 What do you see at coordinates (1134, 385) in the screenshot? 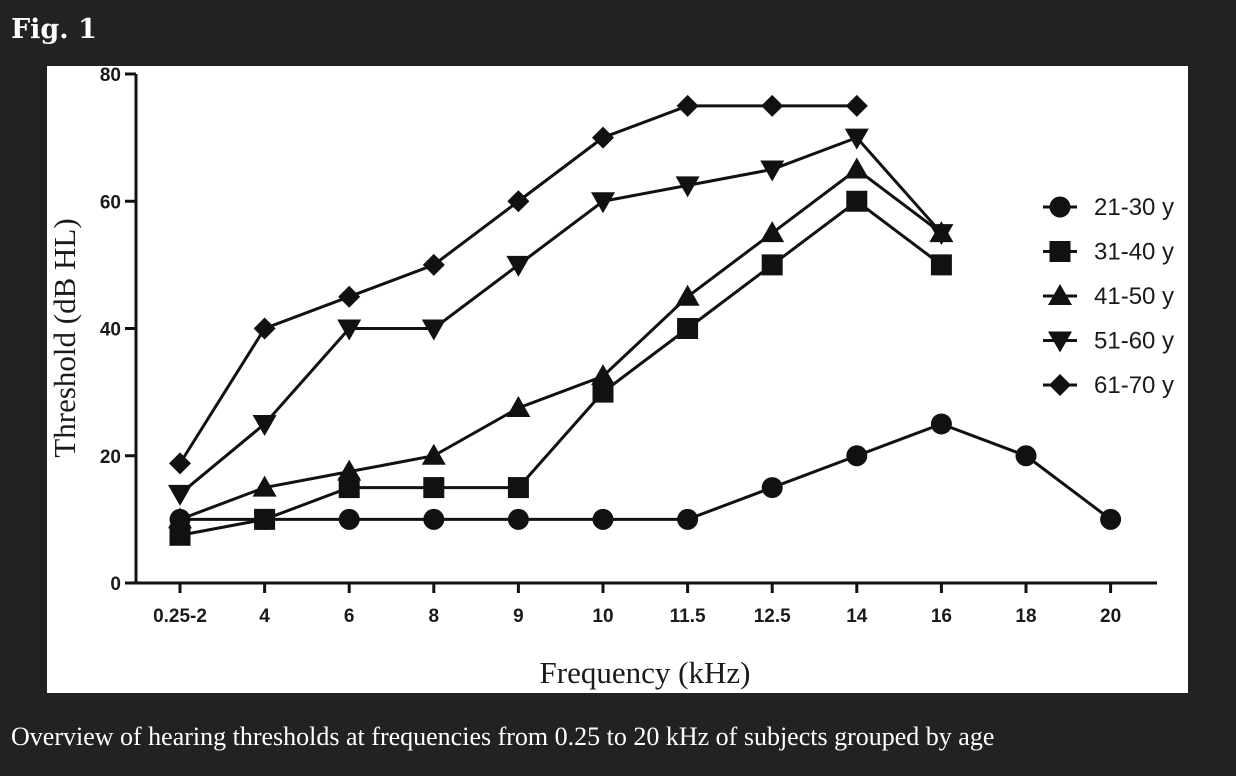
I see `legend-label: 61-70 y` at bounding box center [1134, 385].